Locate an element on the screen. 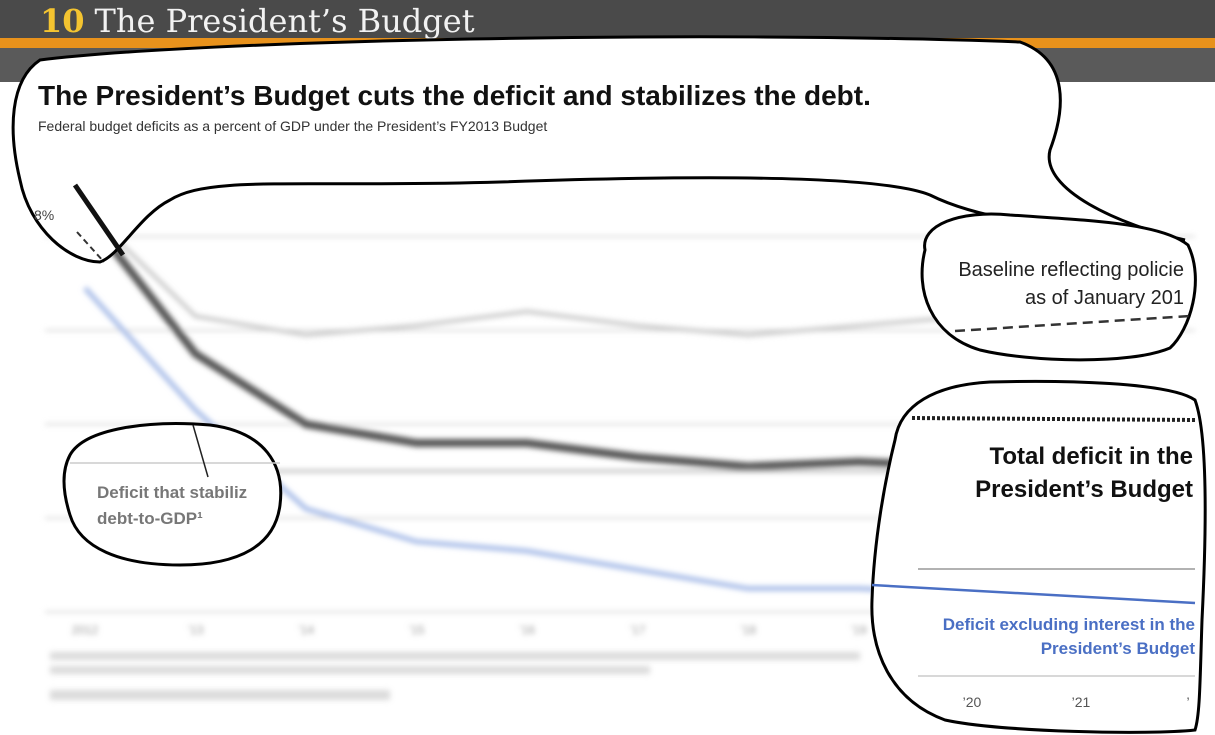 The width and height of the screenshot is (1215, 735). total-deficit-label: Total deficit in the President’s Budget is located at coordinates (1084, 473).